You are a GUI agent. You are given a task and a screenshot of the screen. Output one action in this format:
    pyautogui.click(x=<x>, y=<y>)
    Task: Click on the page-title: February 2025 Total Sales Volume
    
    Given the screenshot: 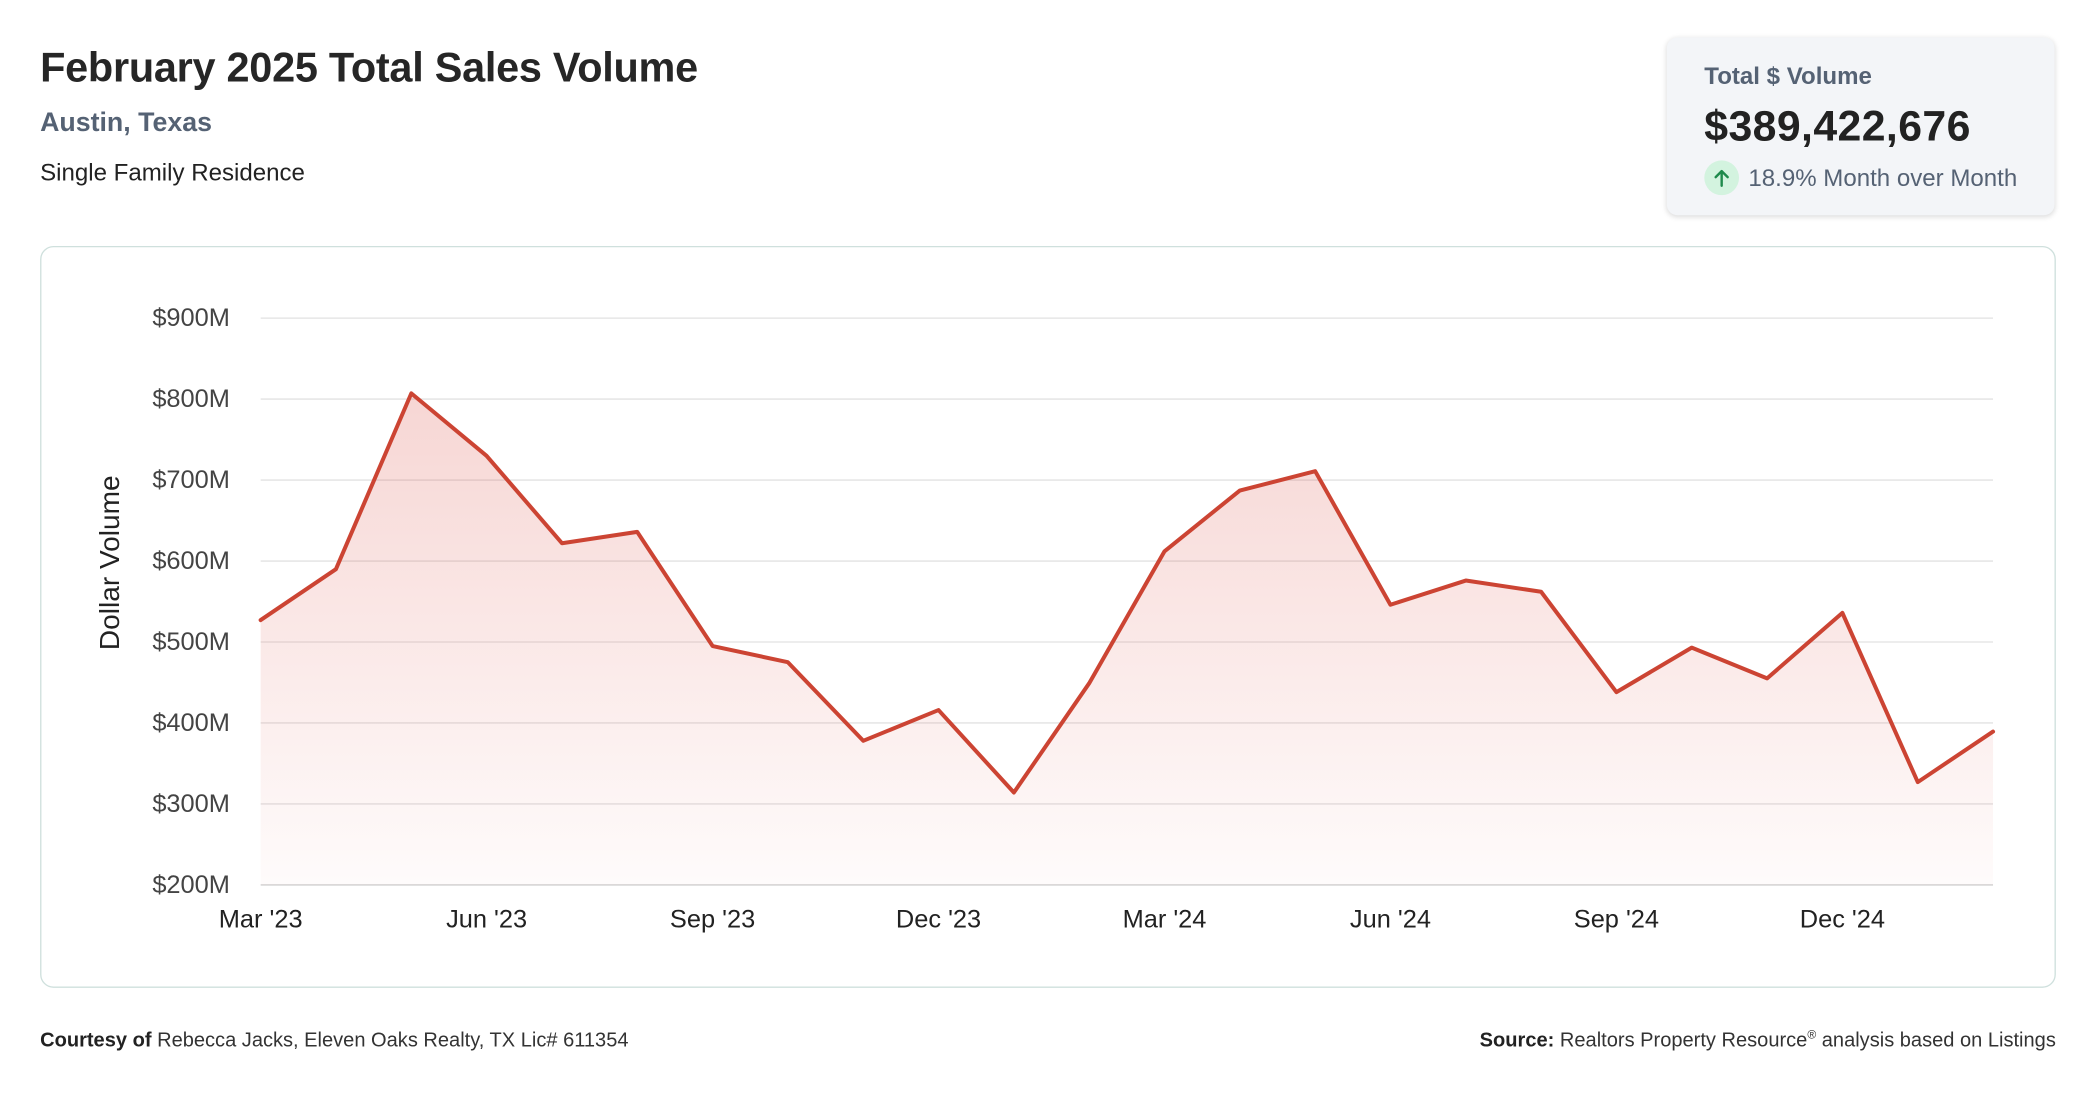 What is the action you would take?
    pyautogui.click(x=369, y=67)
    